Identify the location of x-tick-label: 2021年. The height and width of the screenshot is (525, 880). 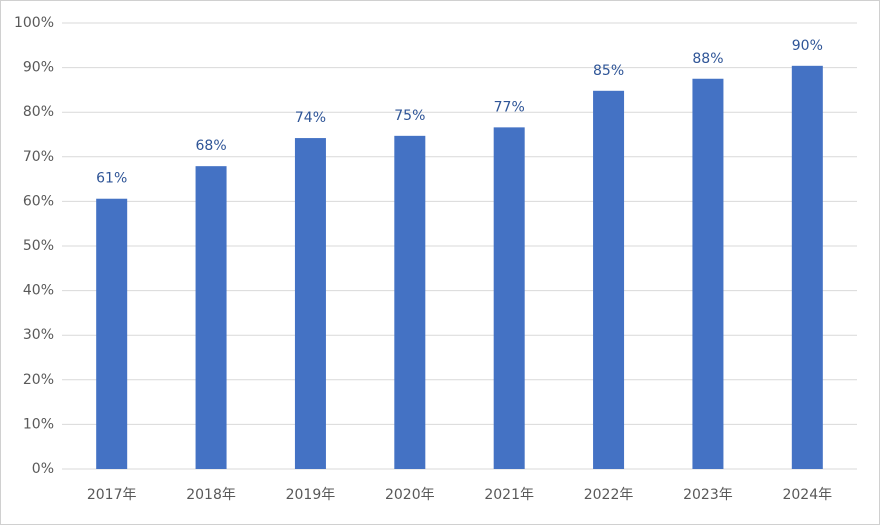
(509, 495).